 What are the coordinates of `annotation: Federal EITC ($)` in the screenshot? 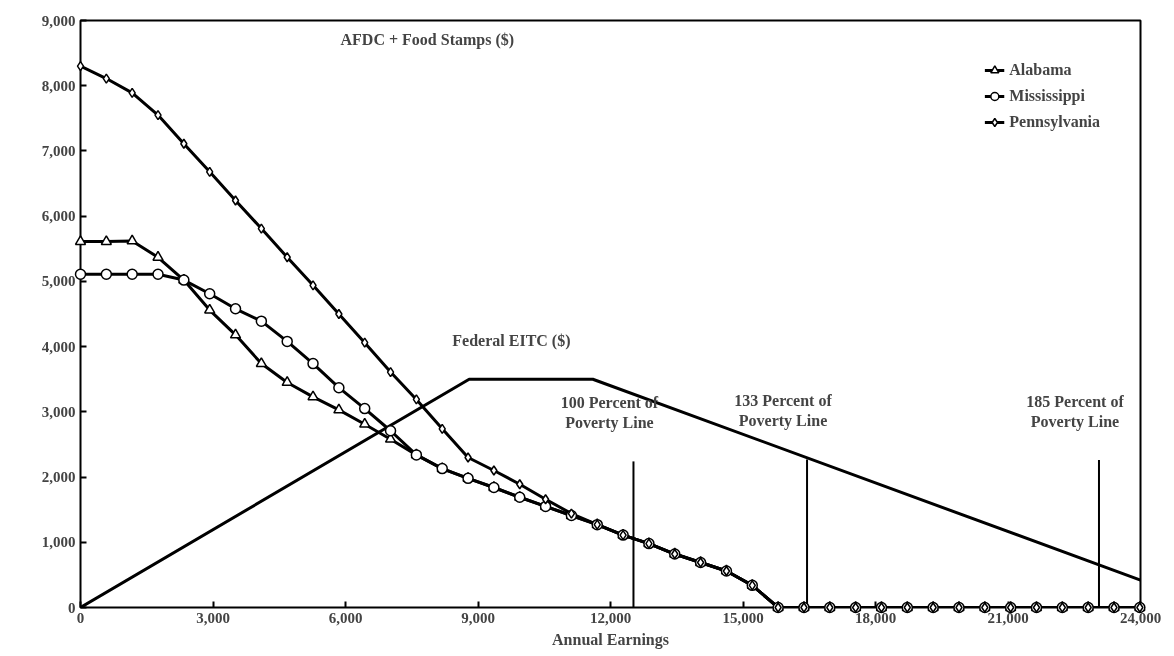 It's located at (511, 341).